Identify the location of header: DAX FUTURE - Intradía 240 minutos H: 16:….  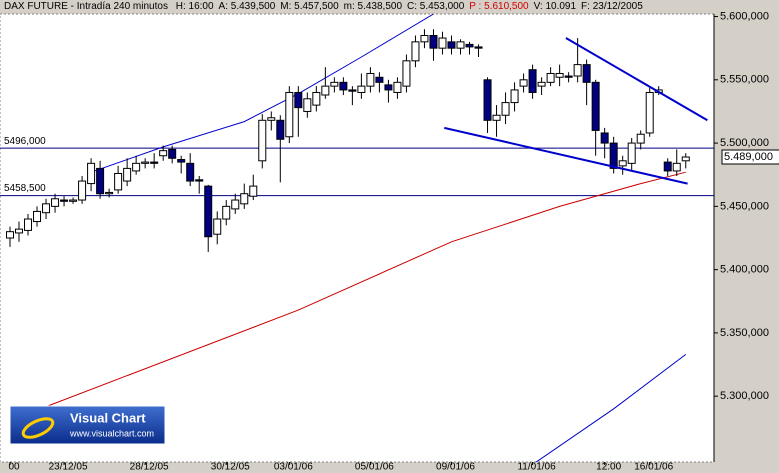
(326, 7).